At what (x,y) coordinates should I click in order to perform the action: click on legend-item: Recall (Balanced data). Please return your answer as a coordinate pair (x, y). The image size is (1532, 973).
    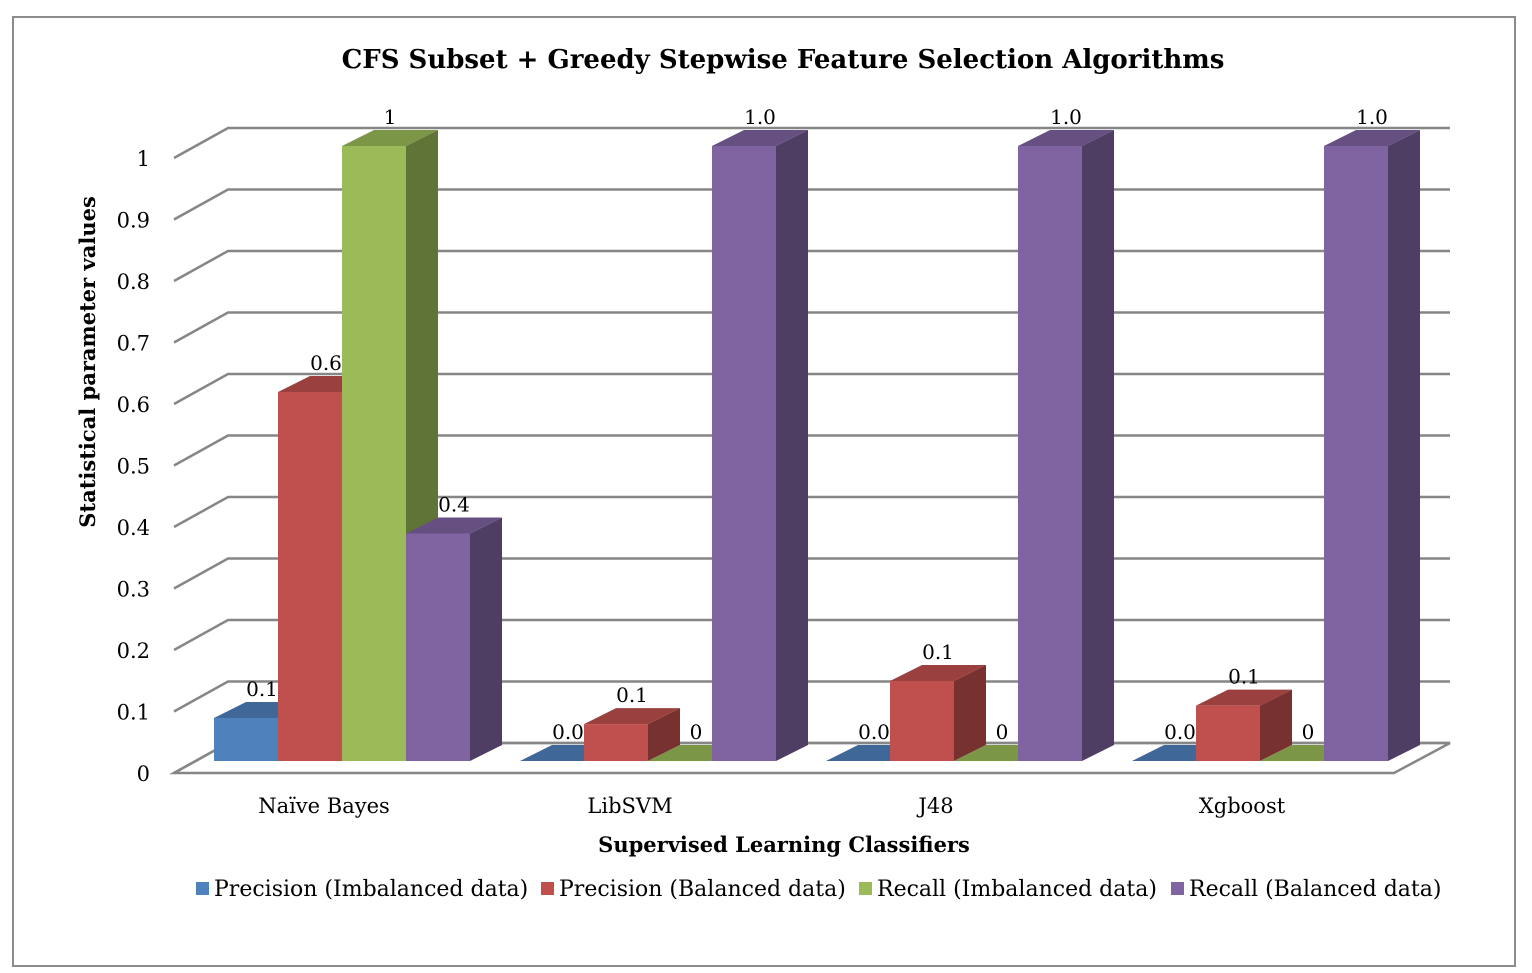
    Looking at the image, I should click on (1306, 889).